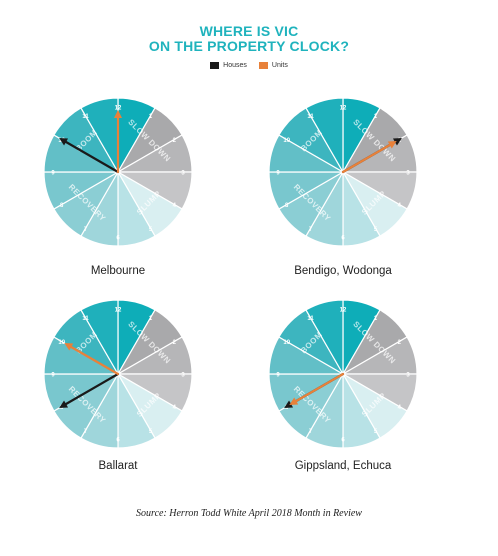 The image size is (498, 556). I want to click on chart-title: WHERE IS VIC ON THE PROPERTY CLOCK?, so click(249, 39).